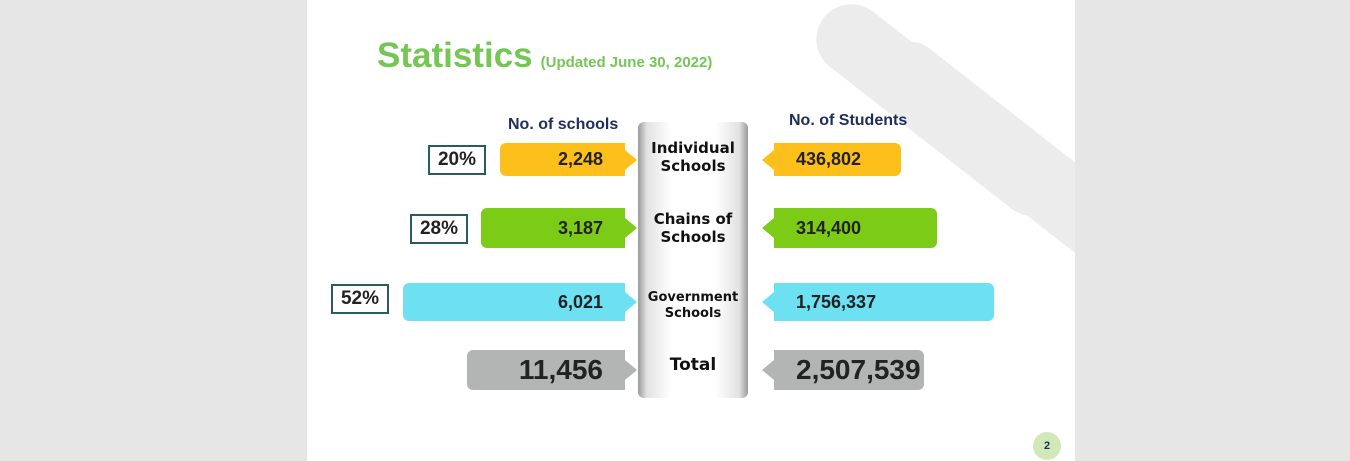 The image size is (1350, 461). Describe the element at coordinates (693, 297) in the screenshot. I see `category-line: Government` at that location.